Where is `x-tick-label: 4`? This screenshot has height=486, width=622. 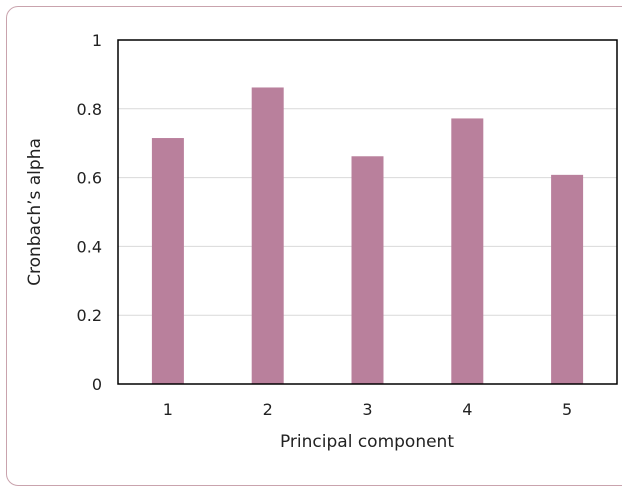
x-tick-label: 4 is located at coordinates (467, 409).